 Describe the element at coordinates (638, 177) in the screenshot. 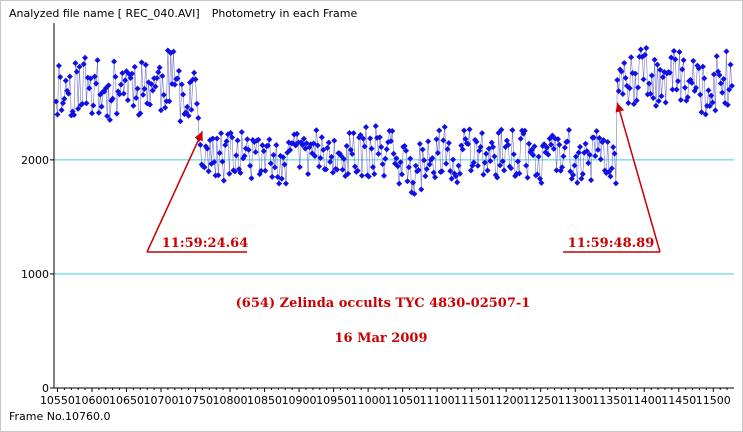

I see `timestamp-arrow` at that location.